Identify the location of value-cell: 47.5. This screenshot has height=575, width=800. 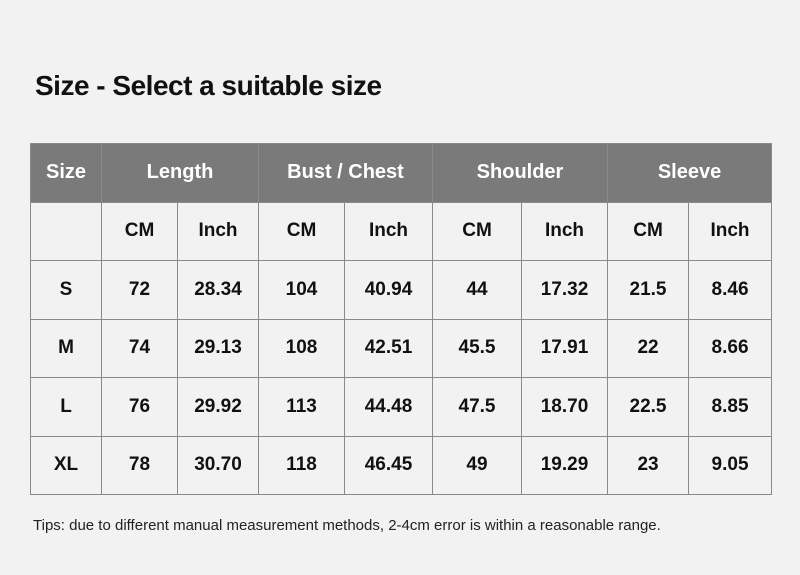
(477, 407).